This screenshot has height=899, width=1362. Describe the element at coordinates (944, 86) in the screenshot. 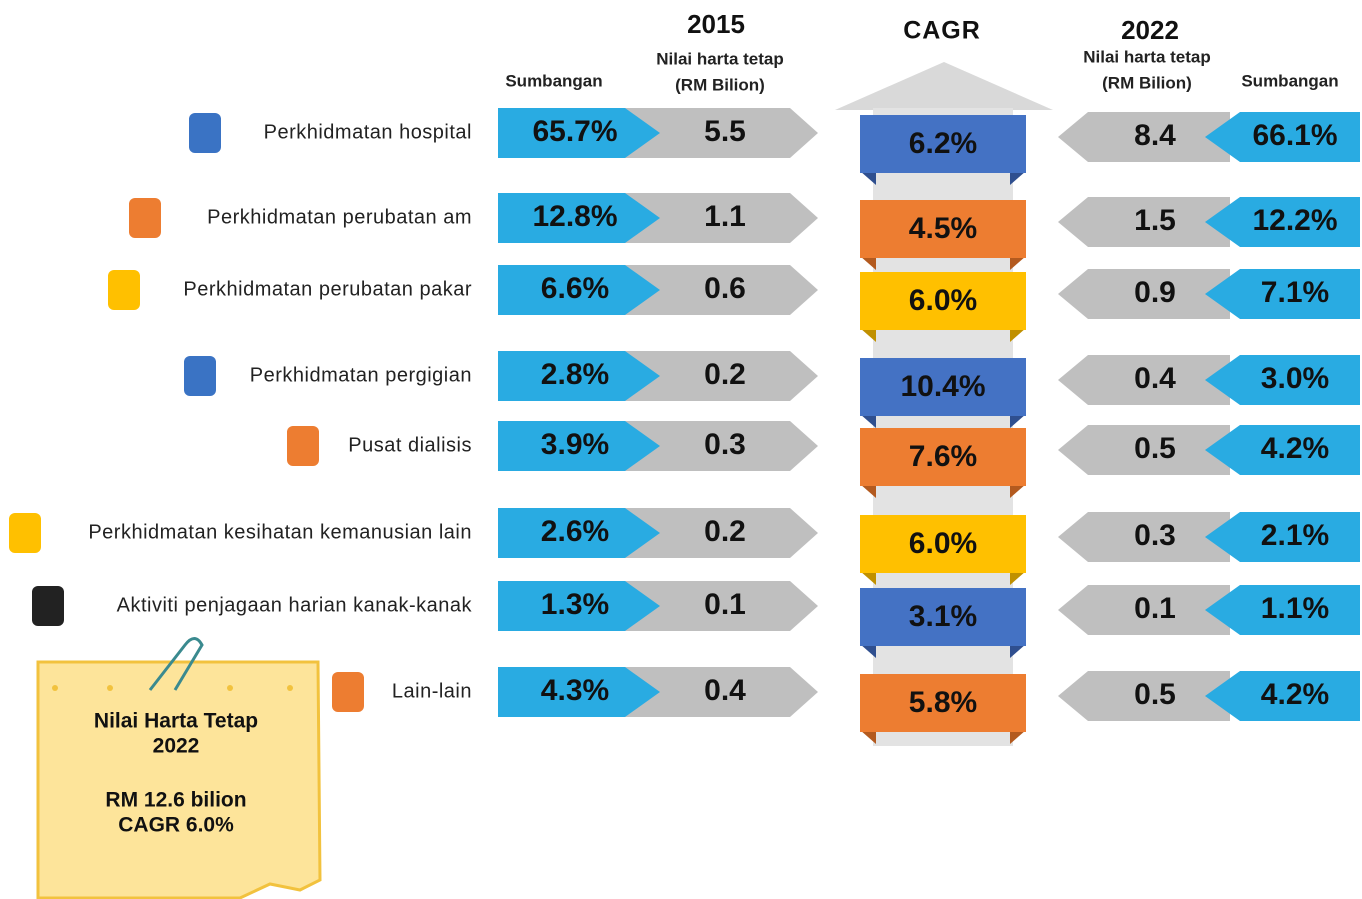

I see `cagr-arrow-head` at that location.